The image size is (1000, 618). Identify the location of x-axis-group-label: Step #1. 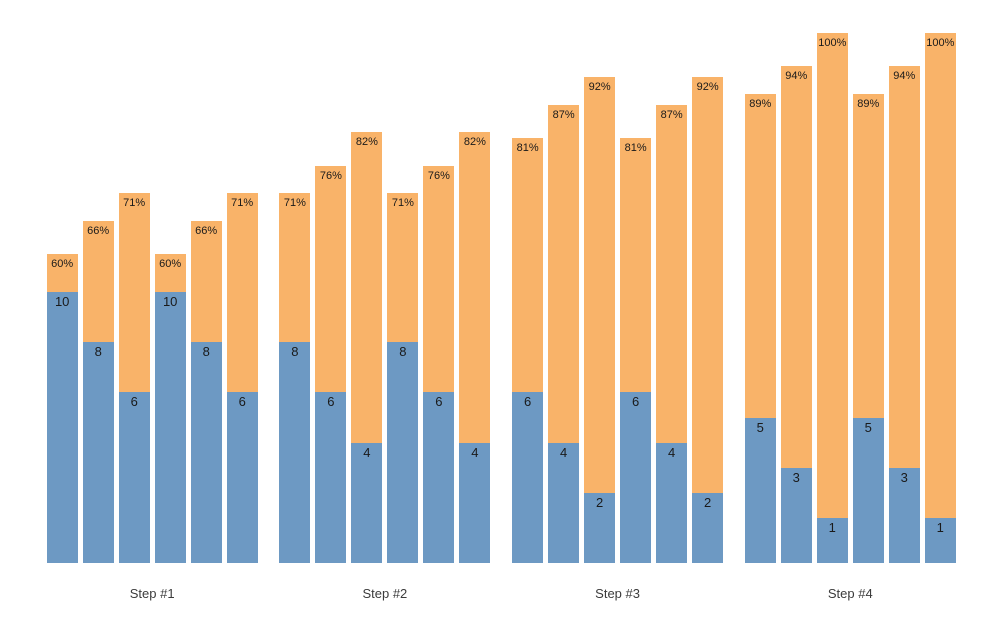
(152, 593).